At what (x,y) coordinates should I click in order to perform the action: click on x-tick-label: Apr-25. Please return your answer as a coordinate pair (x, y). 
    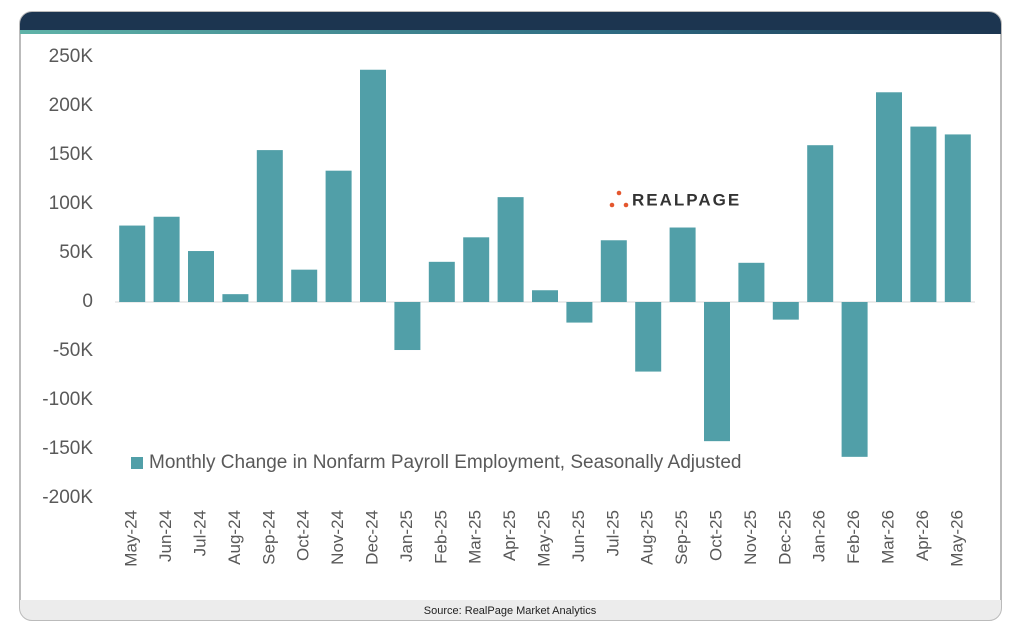
    Looking at the image, I should click on (509, 535).